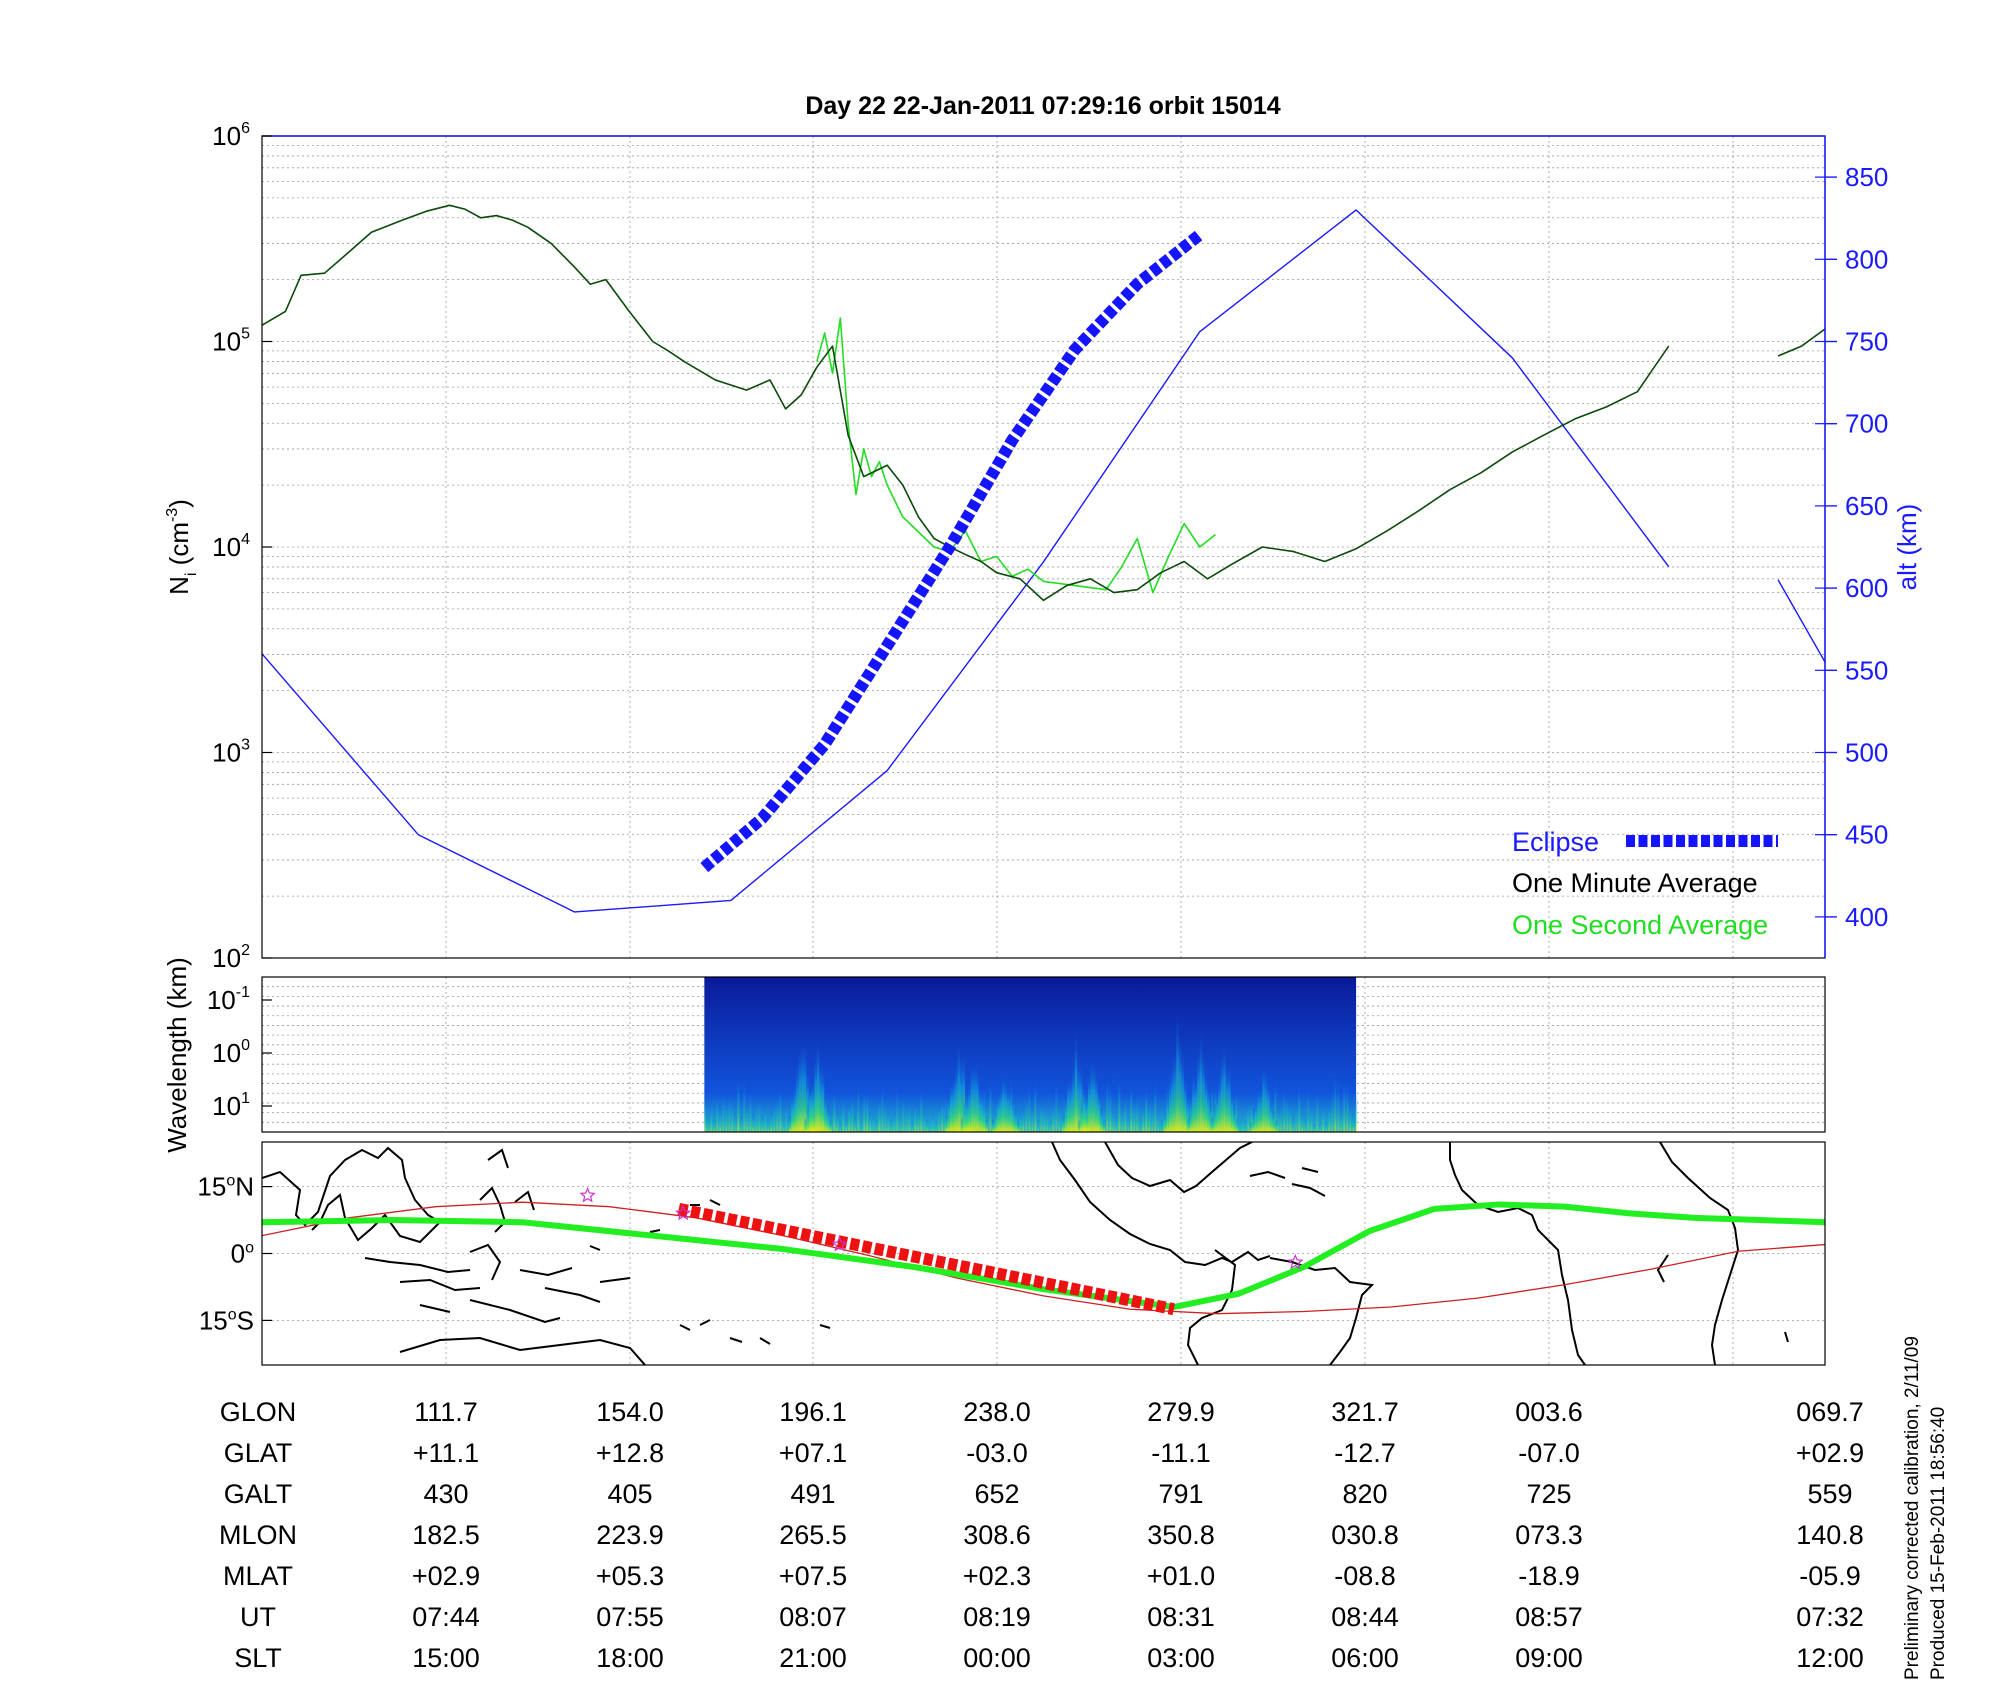 The height and width of the screenshot is (1700, 2000). Describe the element at coordinates (1829, 1494) in the screenshot. I see `table-cell: 559` at that location.